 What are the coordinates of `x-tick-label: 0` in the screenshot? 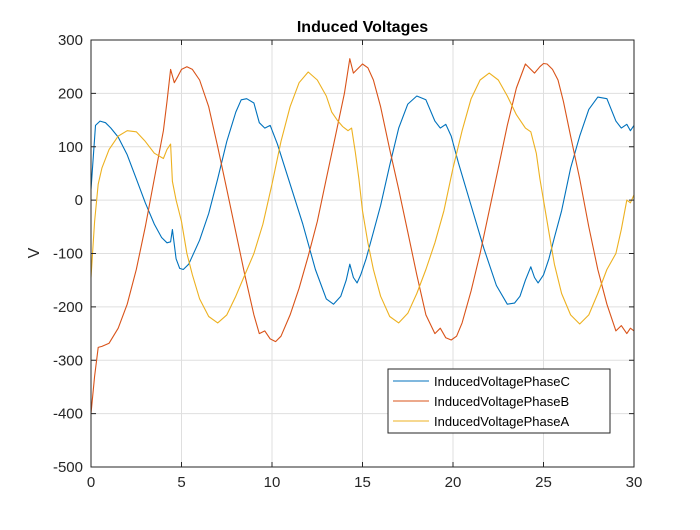 It's located at (91, 482).